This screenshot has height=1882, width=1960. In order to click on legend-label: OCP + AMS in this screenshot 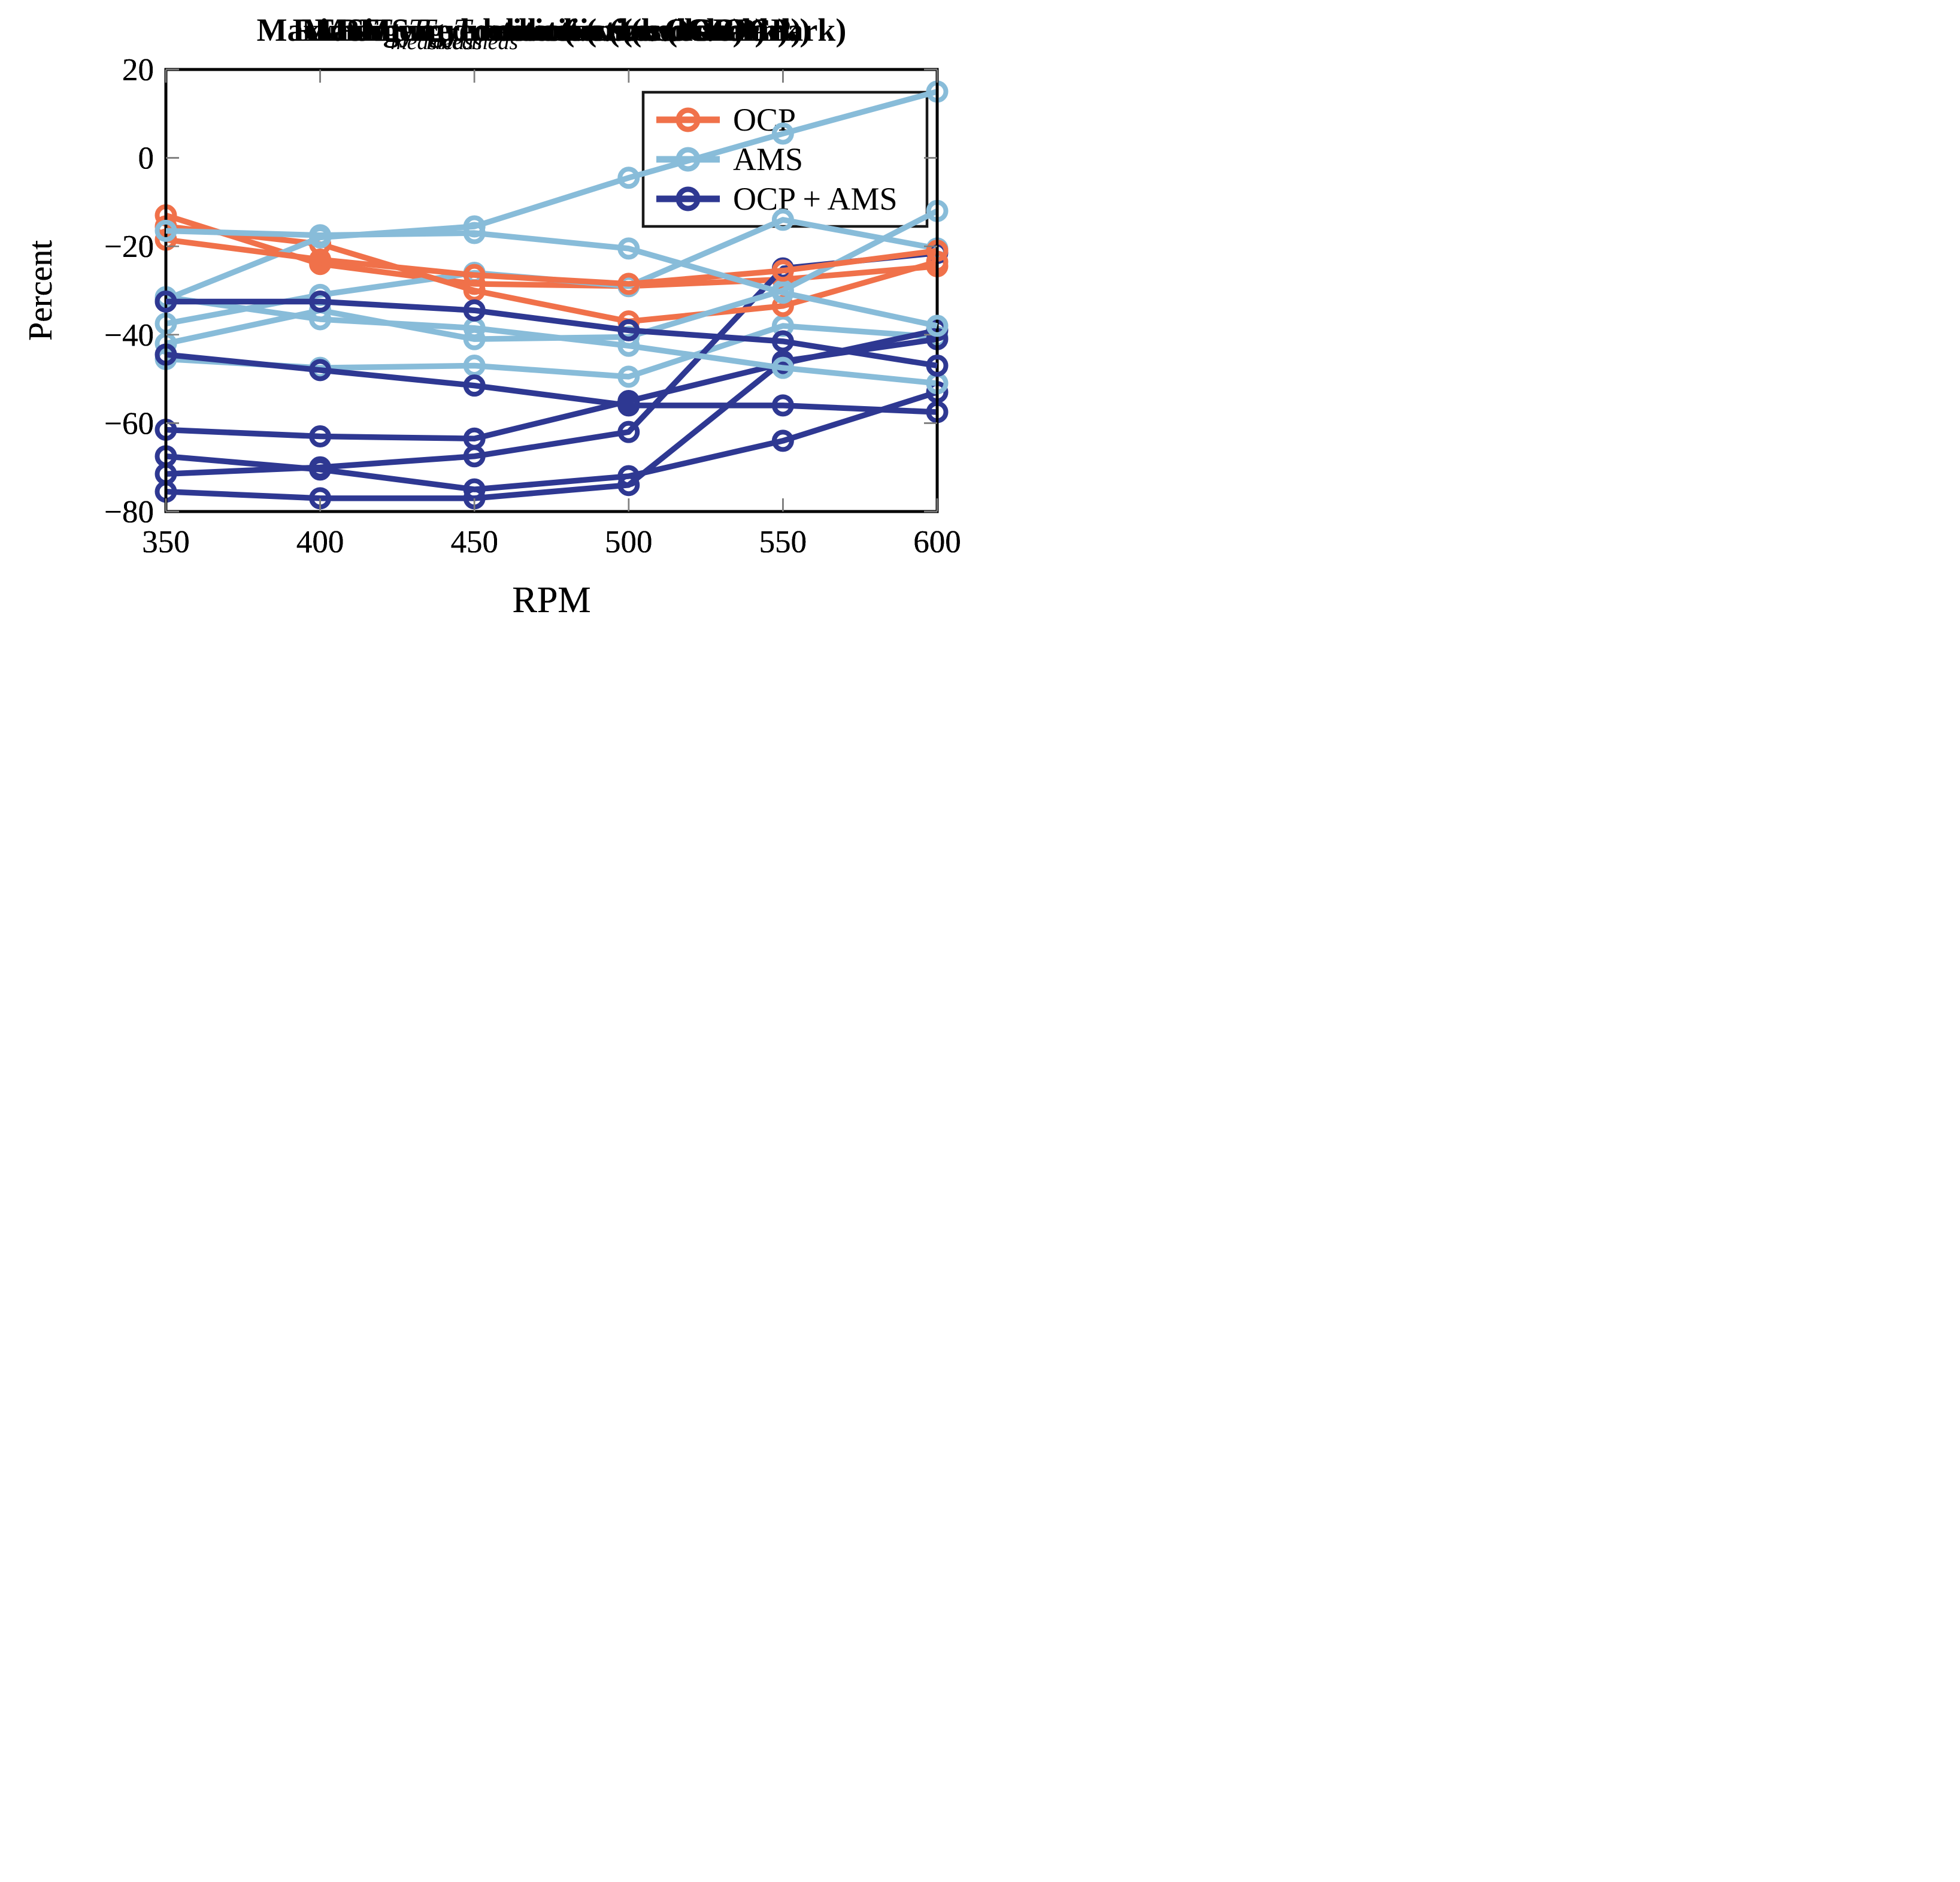, I will do `click(816, 199)`.